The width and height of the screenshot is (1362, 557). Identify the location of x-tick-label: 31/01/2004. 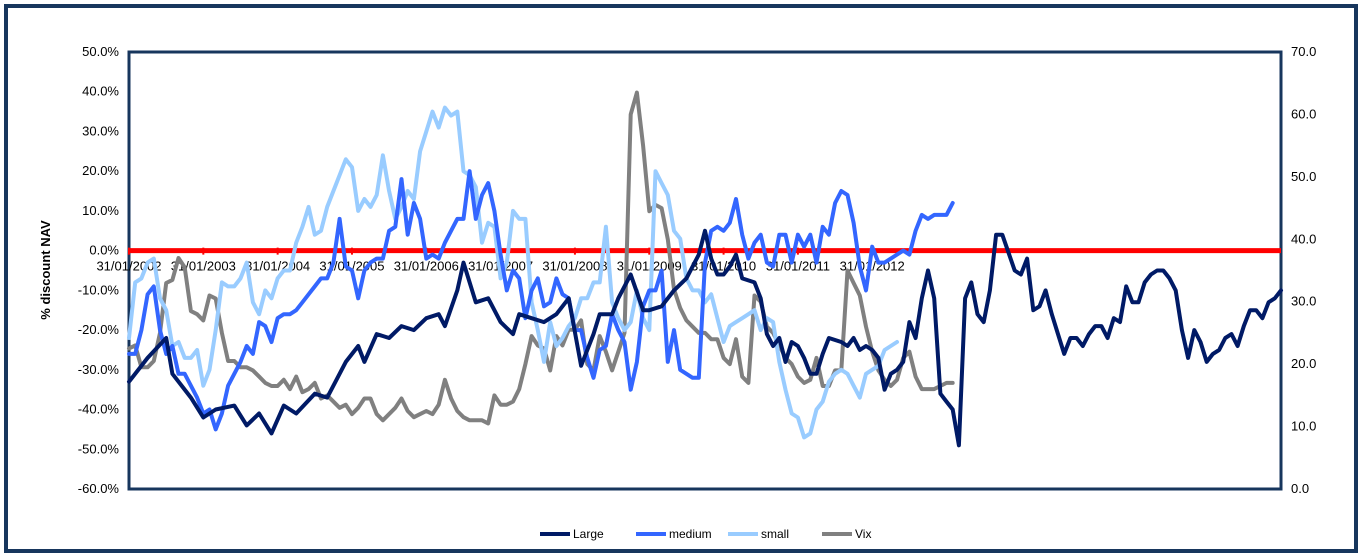
(277, 266).